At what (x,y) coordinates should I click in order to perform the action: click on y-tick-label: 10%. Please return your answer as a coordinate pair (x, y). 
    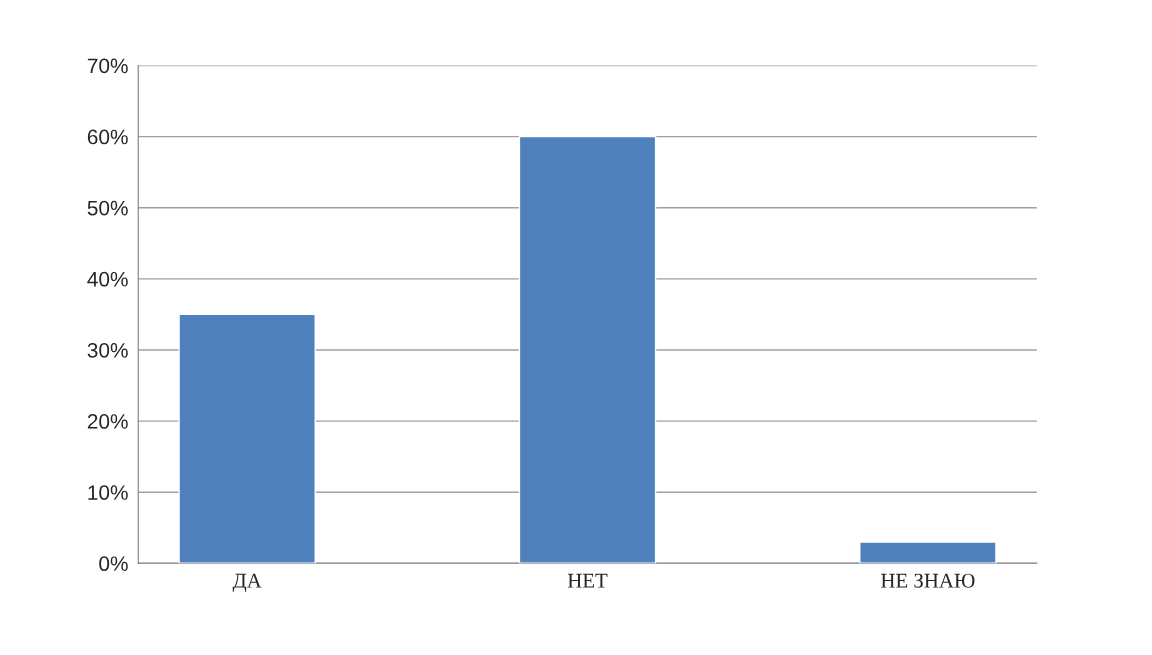
    Looking at the image, I should click on (108, 492).